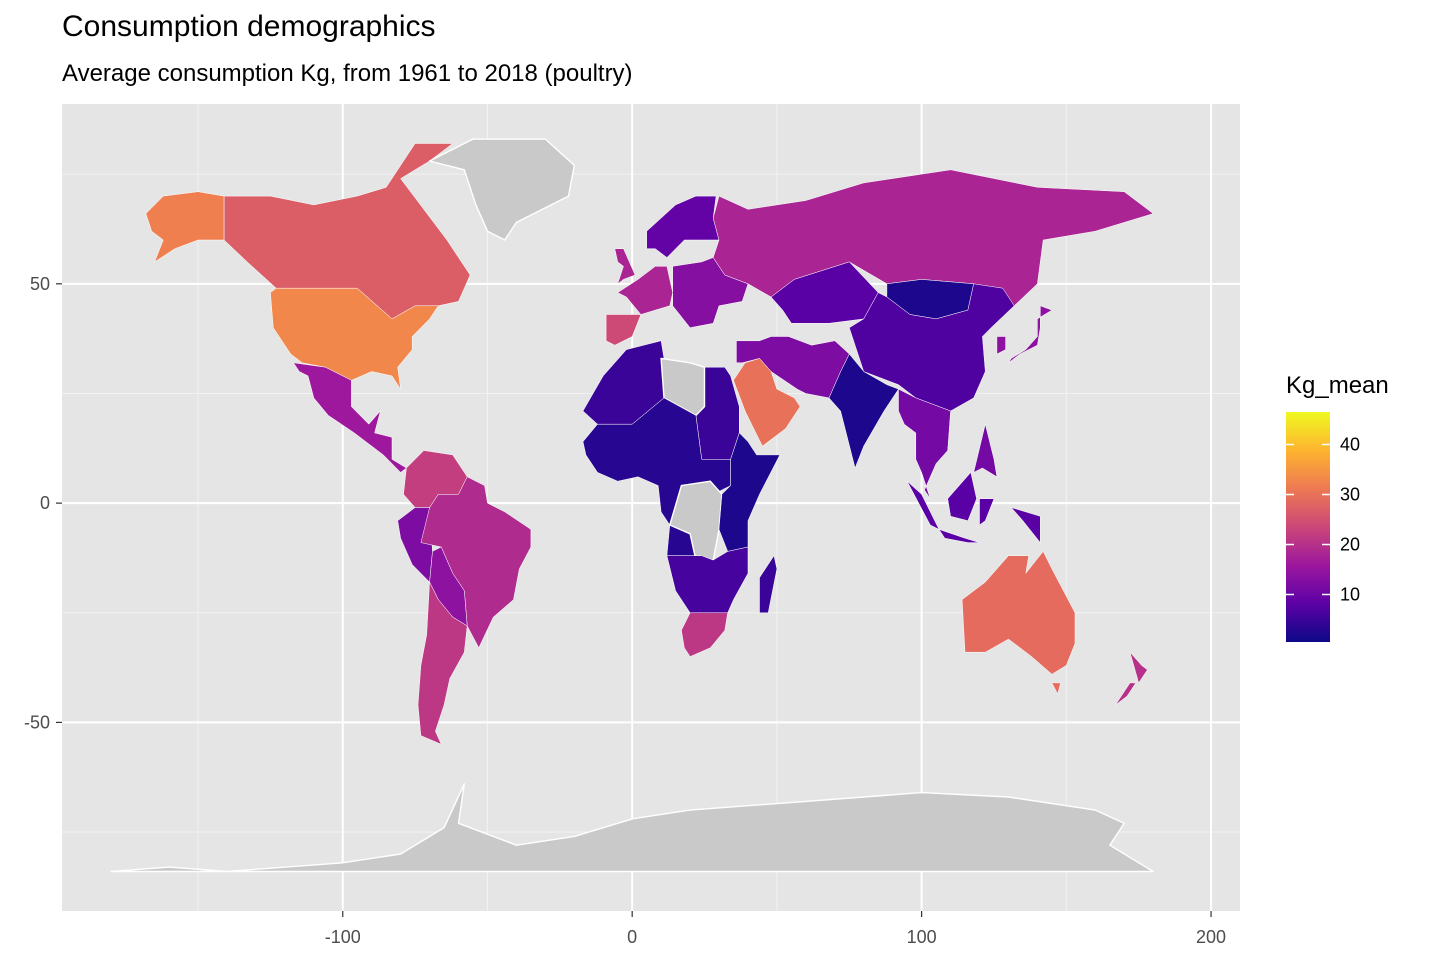  Describe the element at coordinates (948, 443) in the screenshot. I see `map-region-southeast-asia` at that location.